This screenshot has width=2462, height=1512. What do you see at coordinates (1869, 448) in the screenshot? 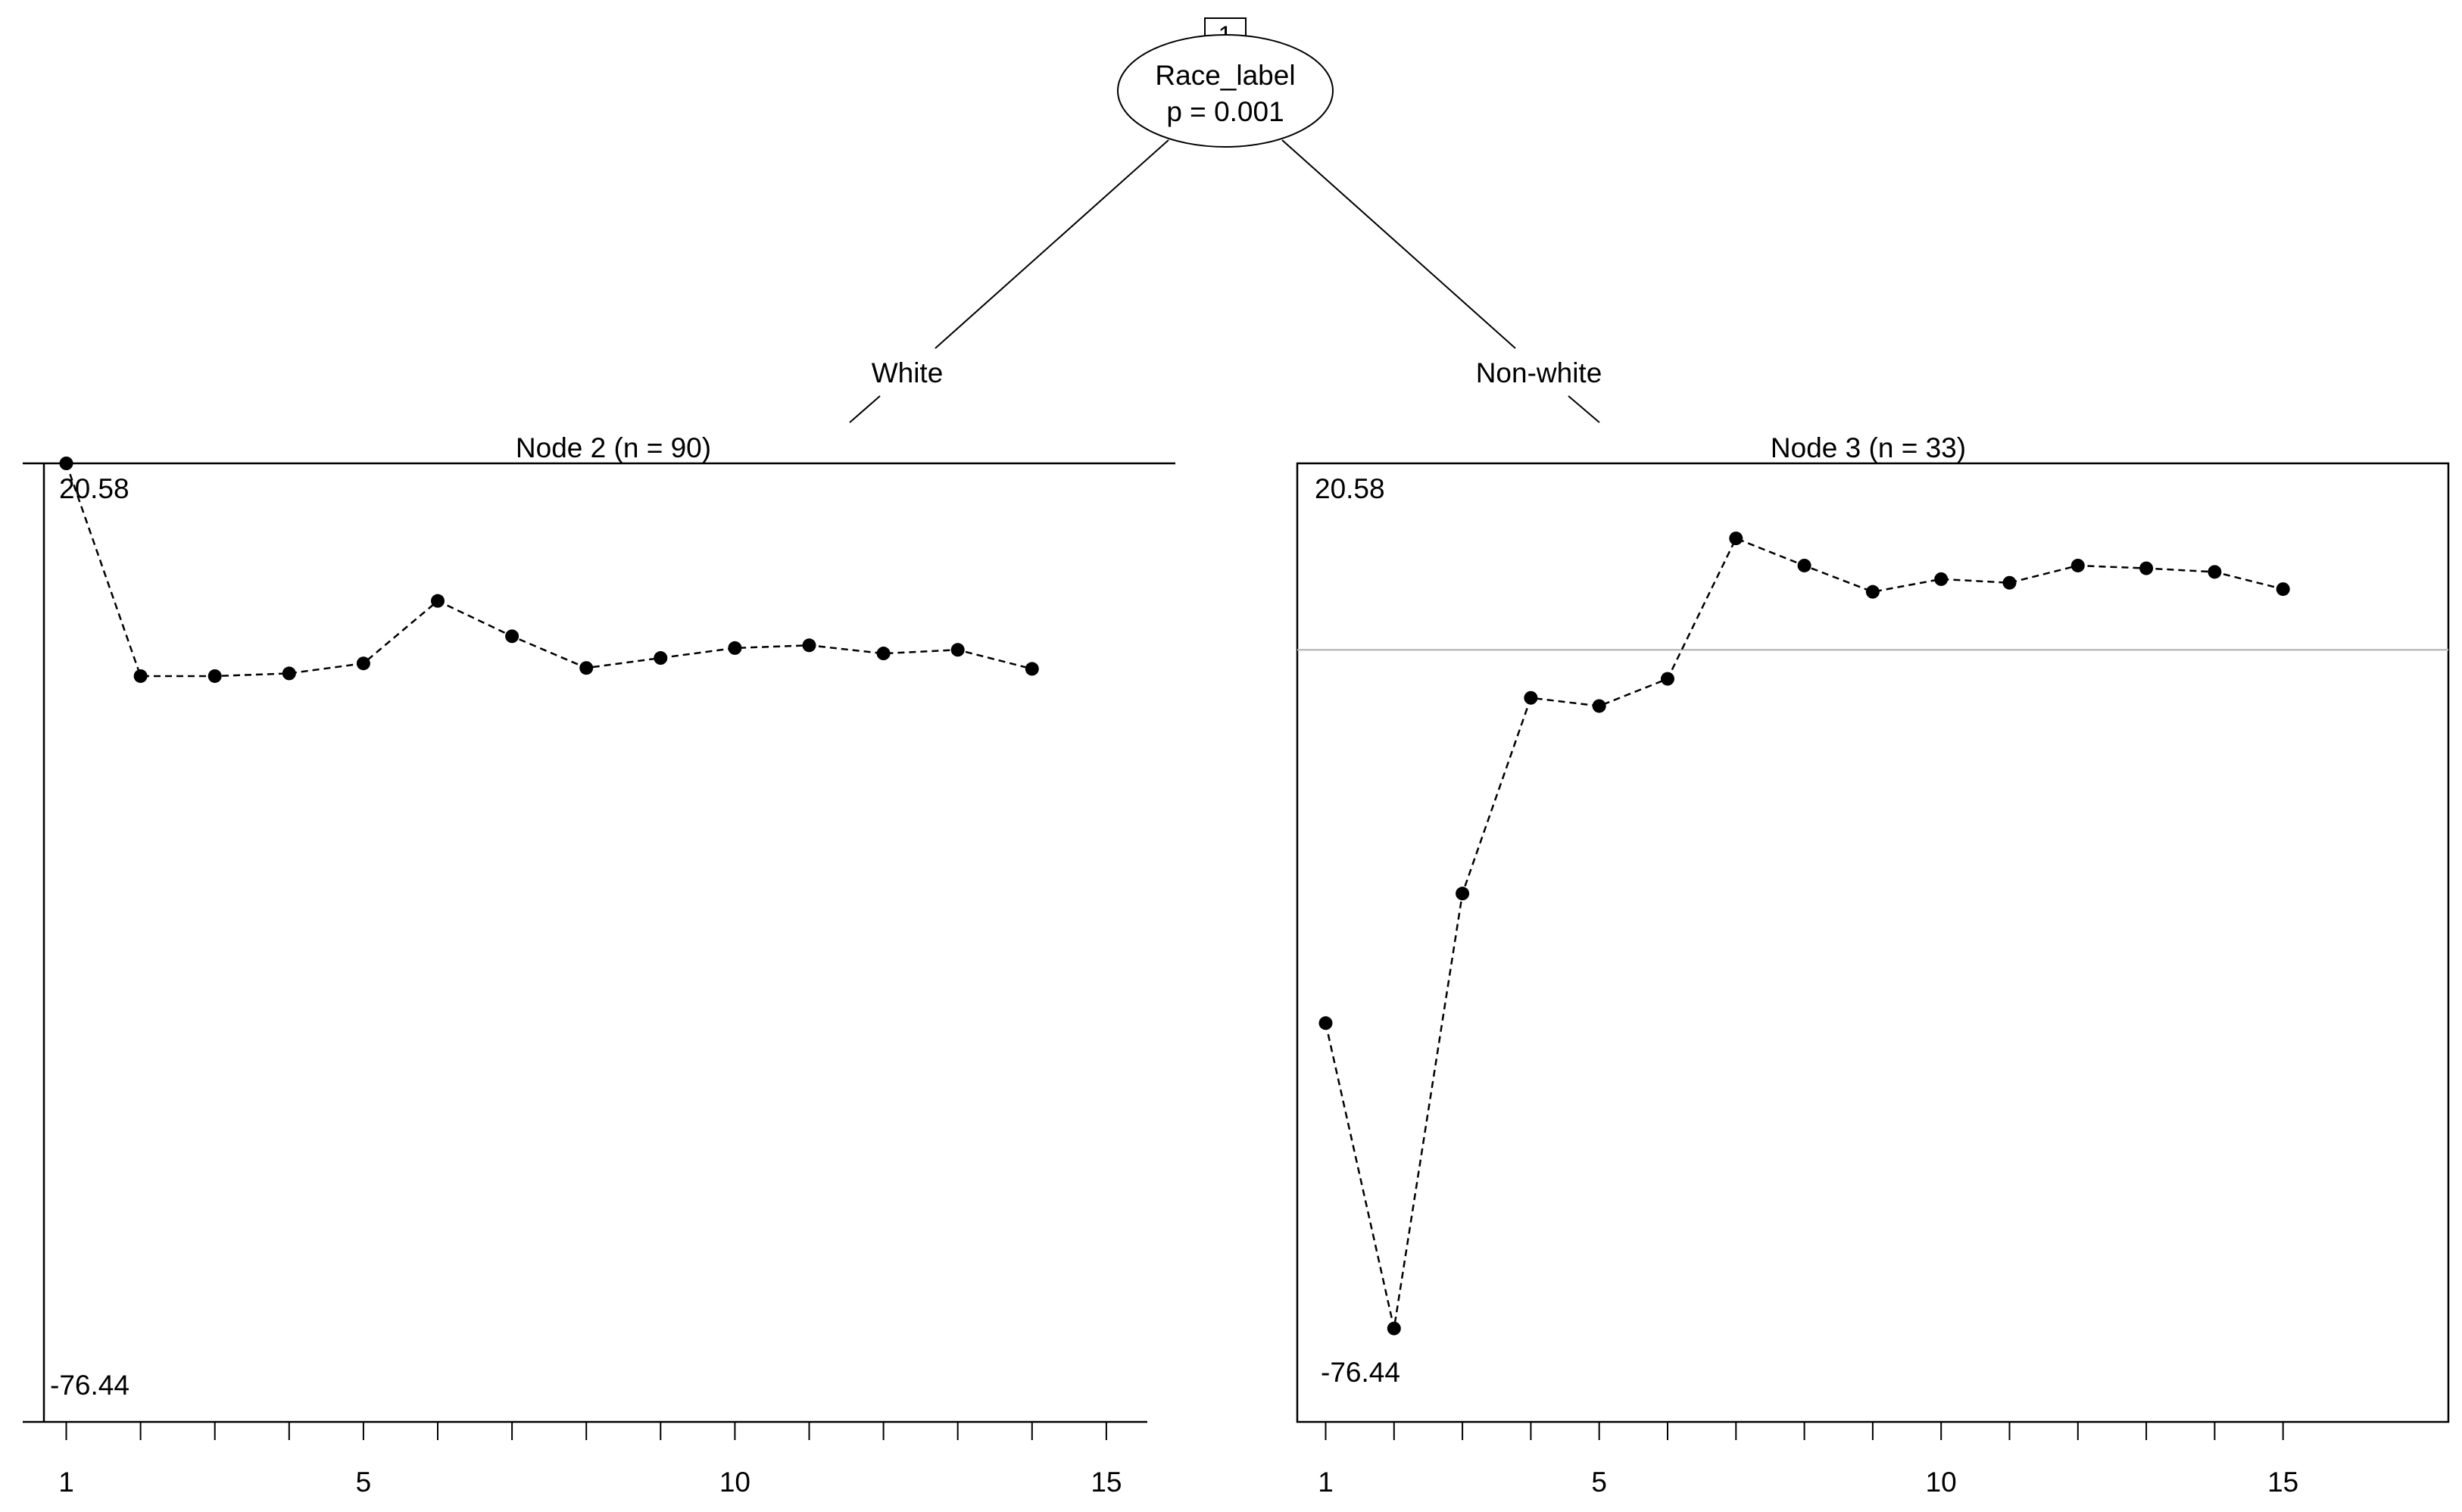
I see `node-3-title: Node 3 (n = 33)` at bounding box center [1869, 448].